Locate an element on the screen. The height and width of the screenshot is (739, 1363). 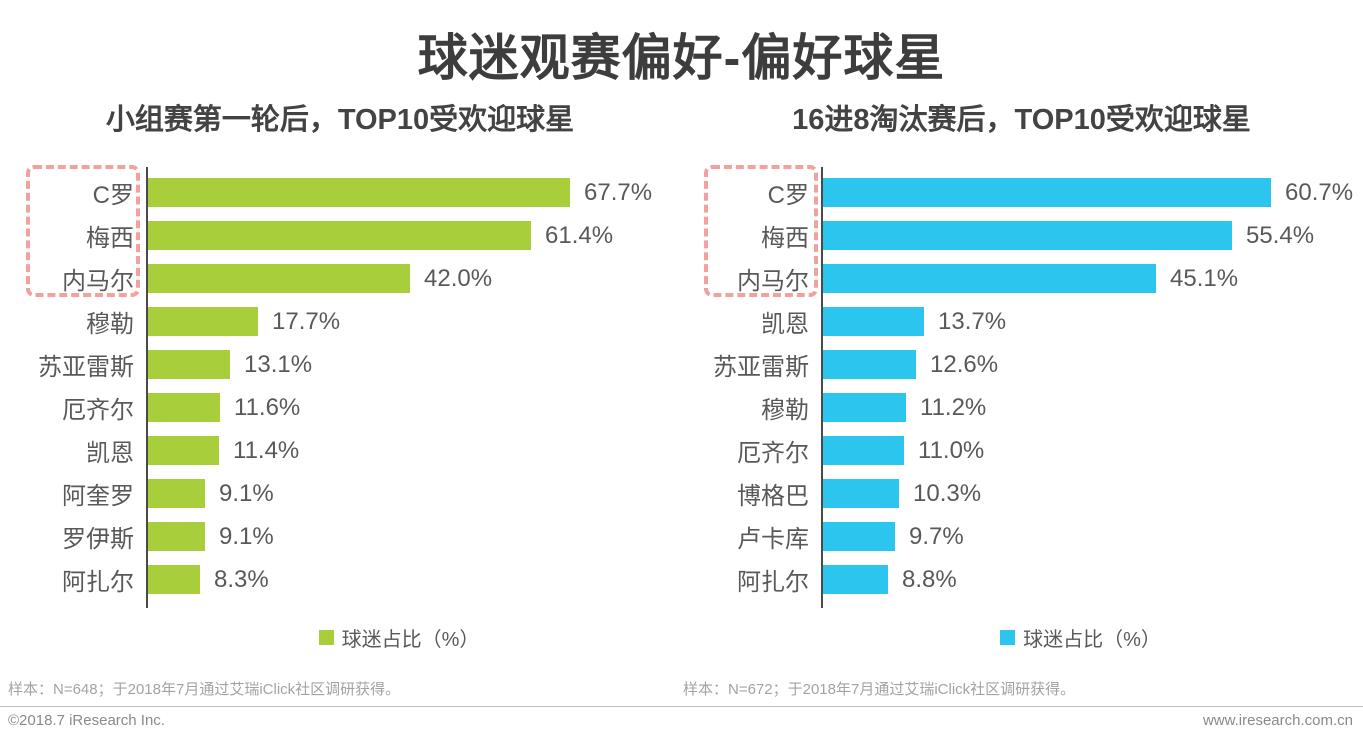
legend-label: 球迷占比（%） is located at coordinates (1092, 640).